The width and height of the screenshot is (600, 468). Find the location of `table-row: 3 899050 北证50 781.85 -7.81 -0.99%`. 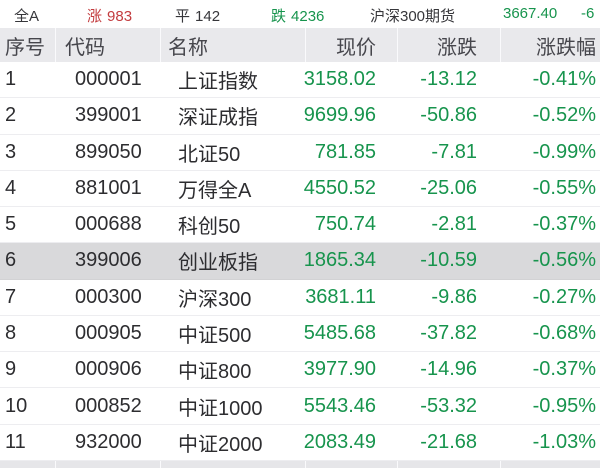

table-row: 3 899050 北证50 781.85 -7.81 -0.99% is located at coordinates (300, 152).